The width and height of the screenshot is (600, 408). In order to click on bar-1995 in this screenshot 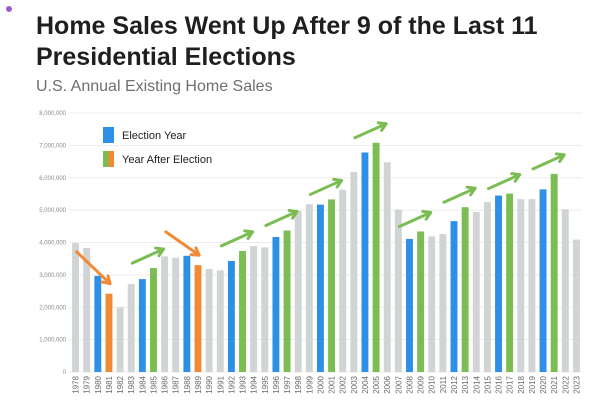, I will do `click(265, 309)`.